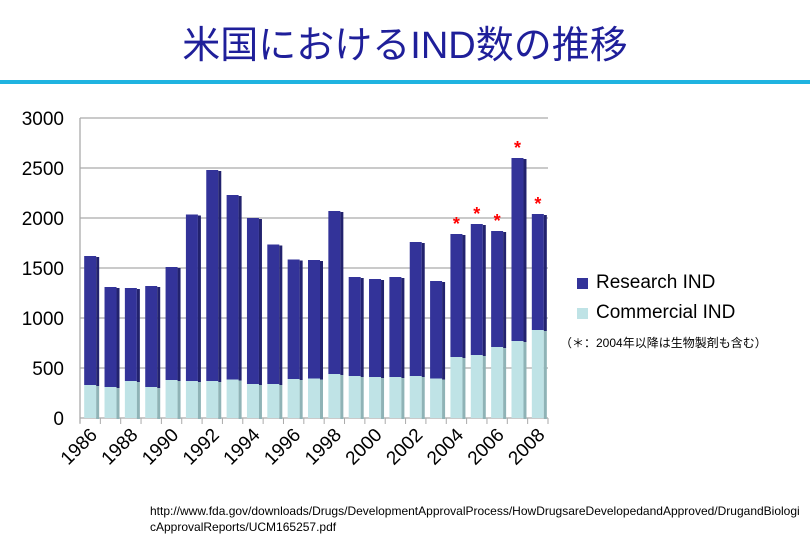  What do you see at coordinates (656, 313) in the screenshot?
I see `legend-commercial: Commercial IND` at bounding box center [656, 313].